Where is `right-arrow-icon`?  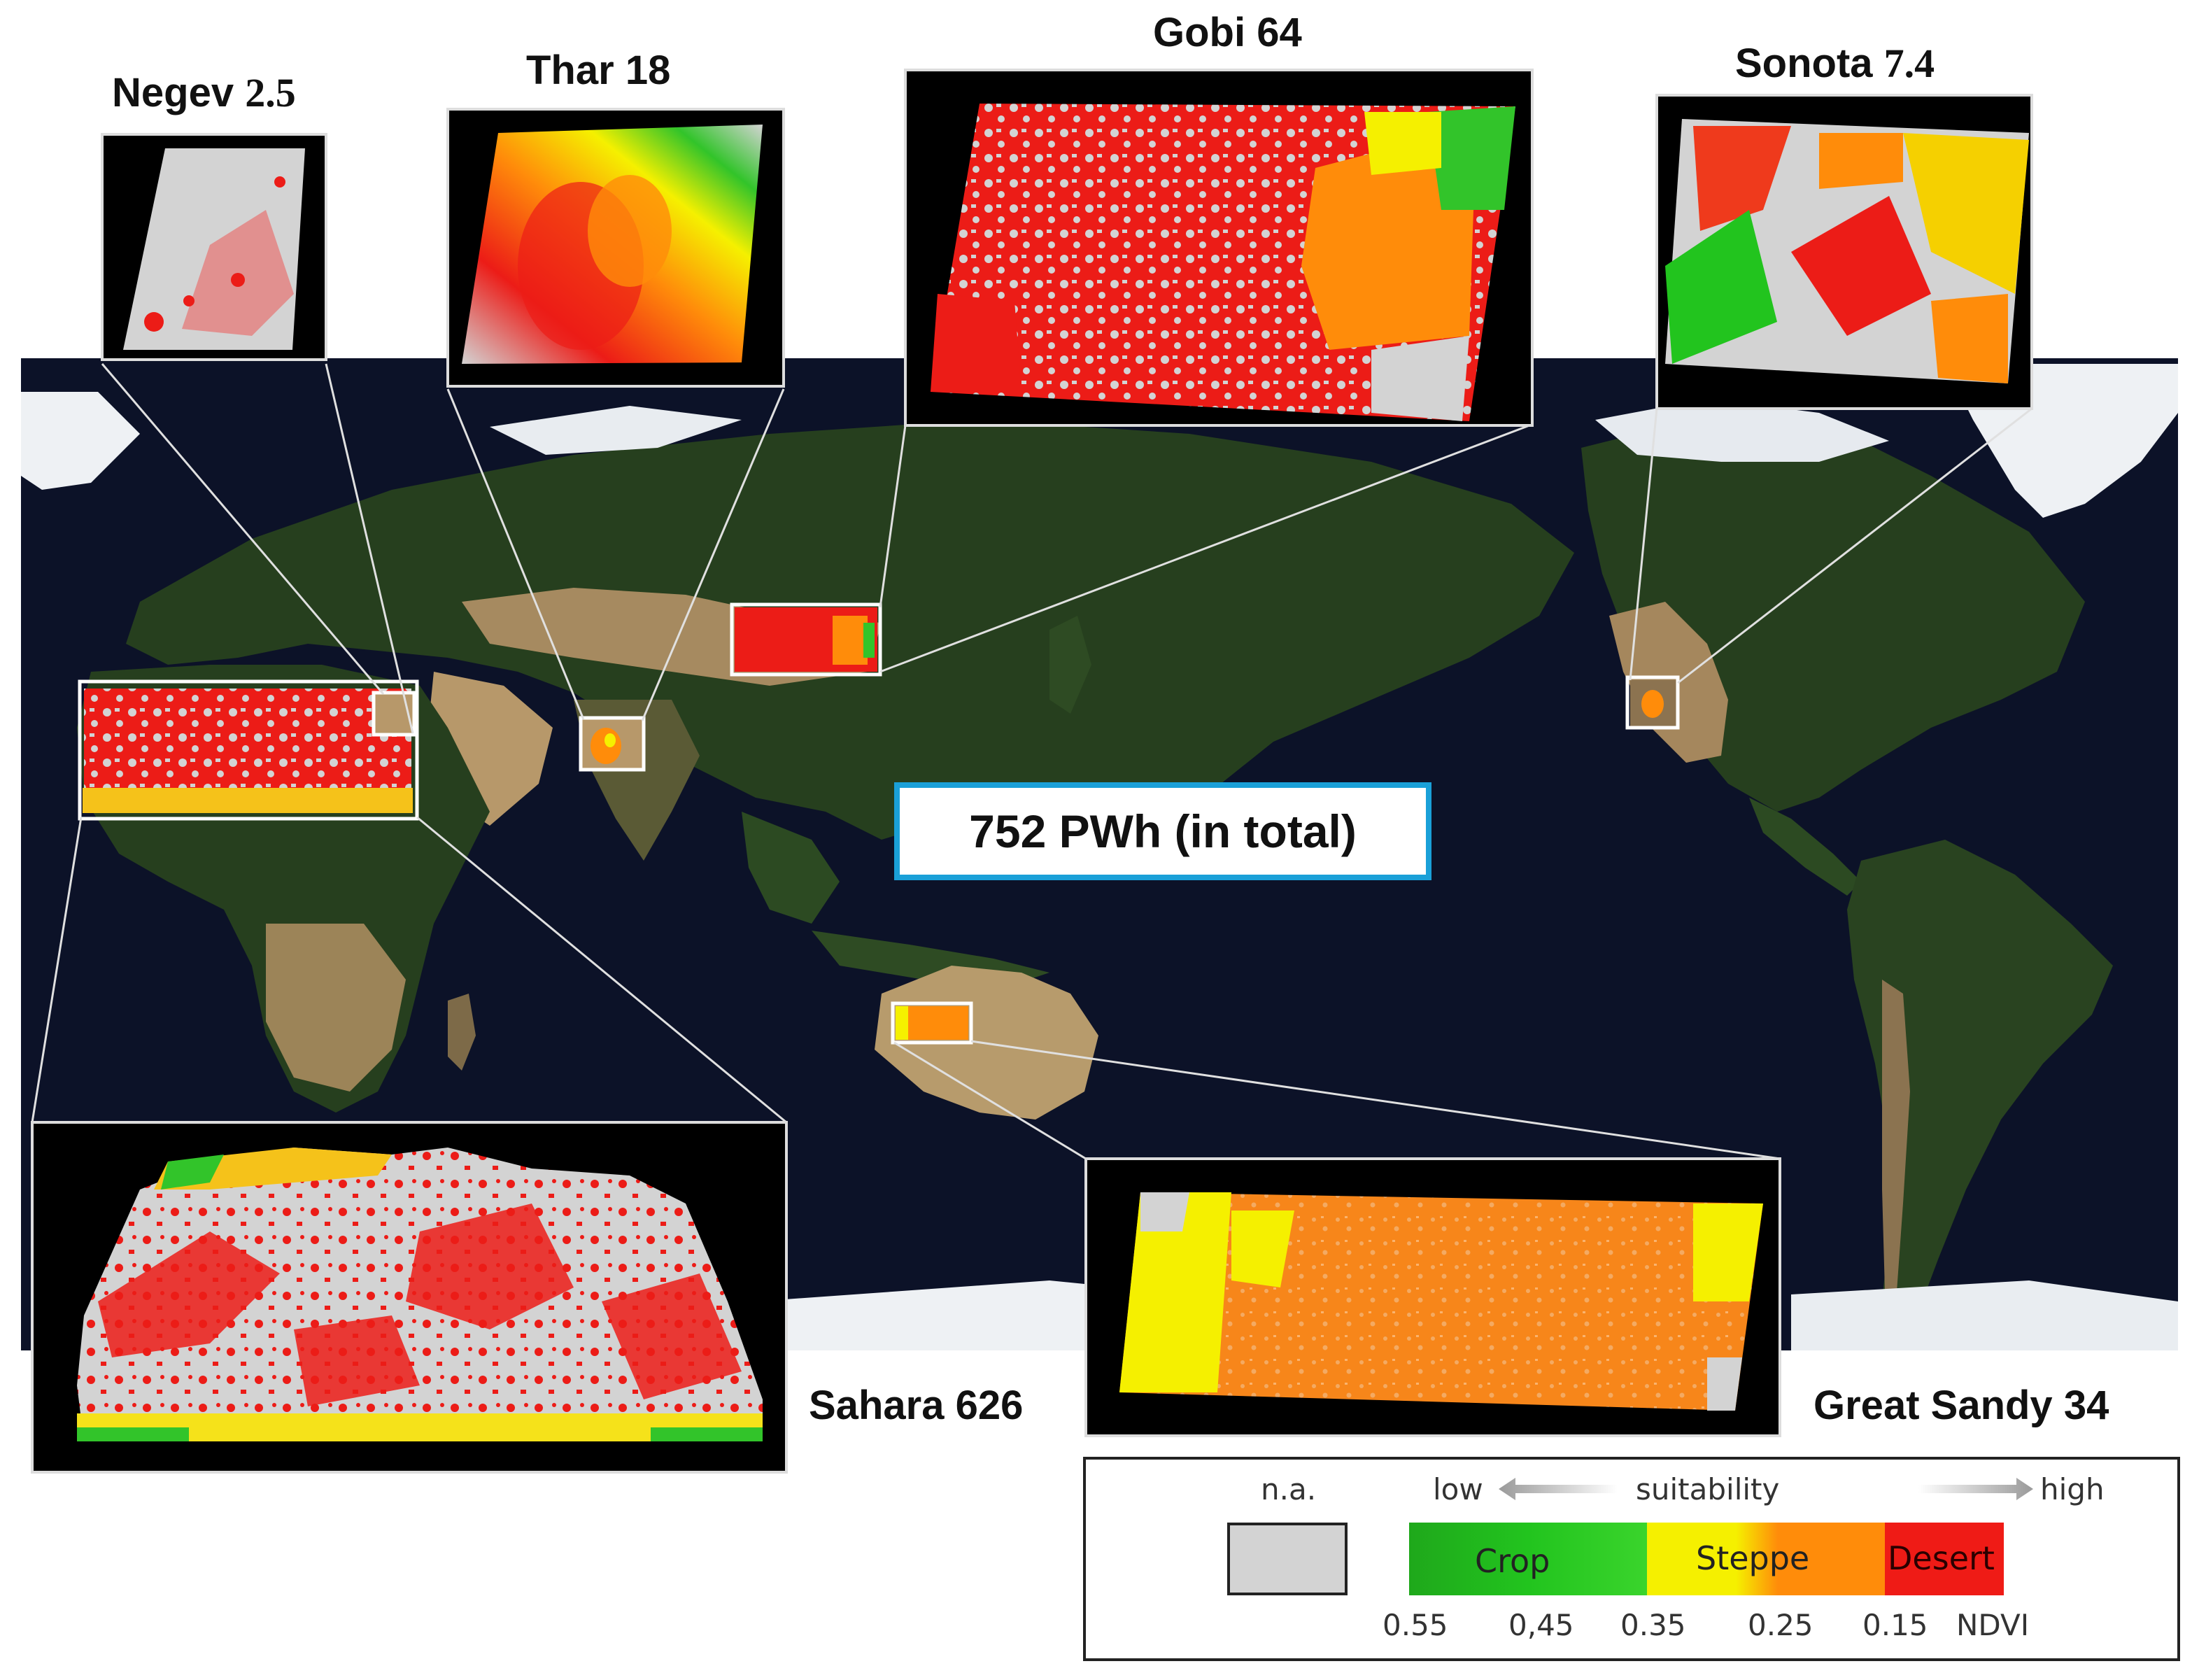 right-arrow-icon is located at coordinates (1975, 1489).